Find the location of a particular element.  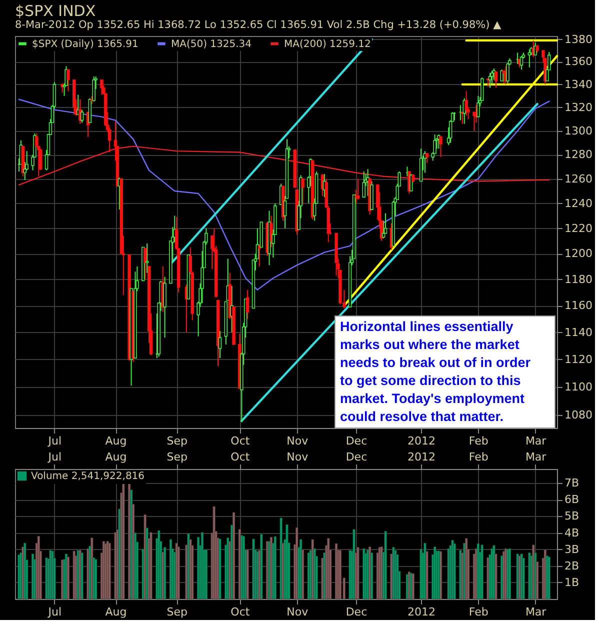

chart-title: $SPX INDX is located at coordinates (55, 11).